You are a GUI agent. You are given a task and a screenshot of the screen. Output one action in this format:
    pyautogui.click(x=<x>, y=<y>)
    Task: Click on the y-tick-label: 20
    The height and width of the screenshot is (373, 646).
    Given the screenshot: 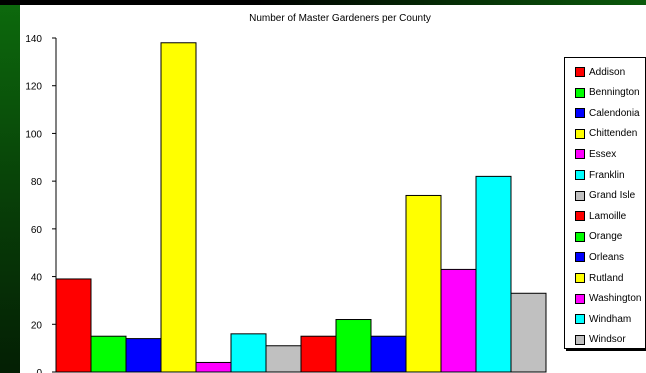 What is the action you would take?
    pyautogui.click(x=37, y=325)
    